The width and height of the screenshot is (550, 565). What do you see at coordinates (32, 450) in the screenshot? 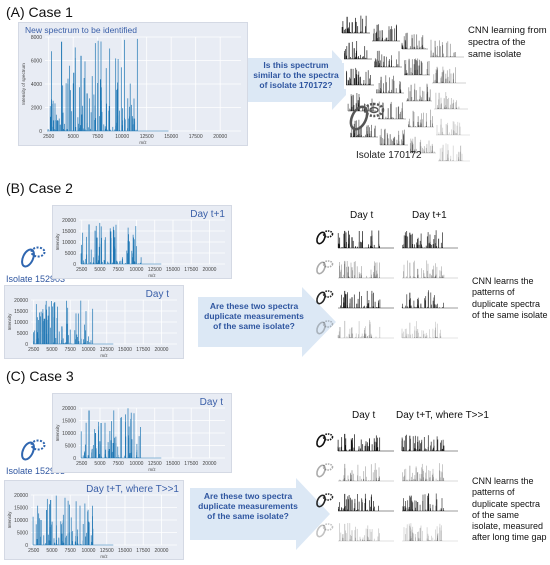
I see `bacteria-icon-case3` at bounding box center [32, 450].